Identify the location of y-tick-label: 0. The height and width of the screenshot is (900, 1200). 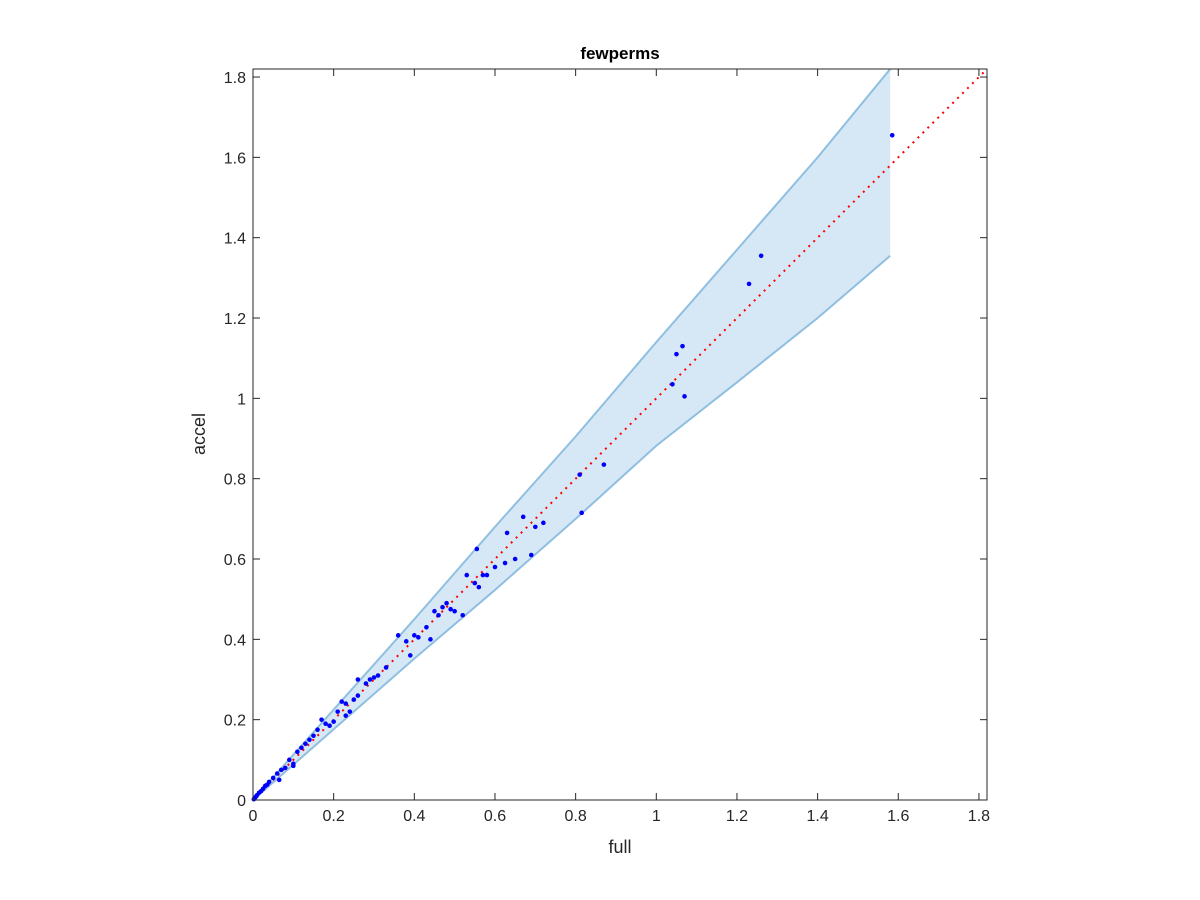
(241, 801).